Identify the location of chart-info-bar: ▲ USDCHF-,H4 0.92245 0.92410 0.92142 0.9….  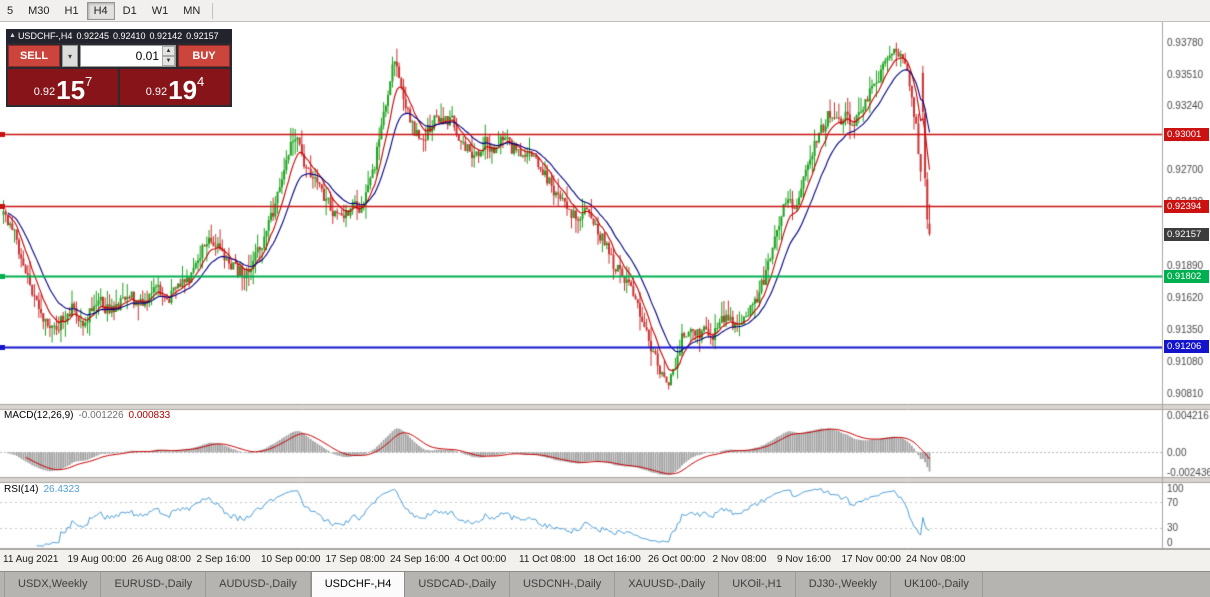
(119, 36).